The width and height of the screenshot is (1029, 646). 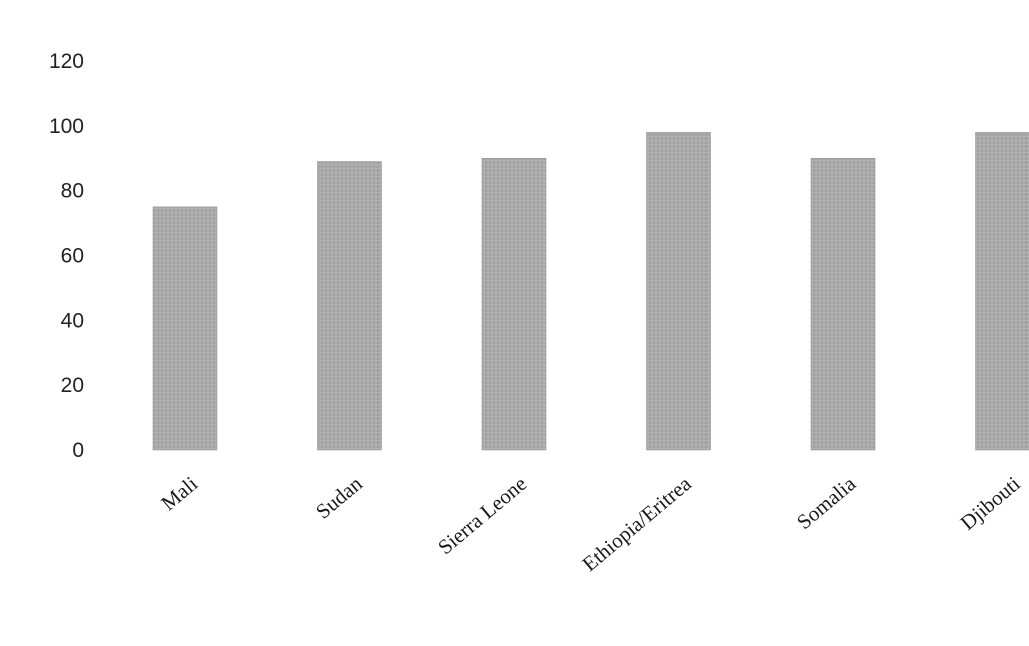 I want to click on y-tick-label: 100, so click(x=66, y=126).